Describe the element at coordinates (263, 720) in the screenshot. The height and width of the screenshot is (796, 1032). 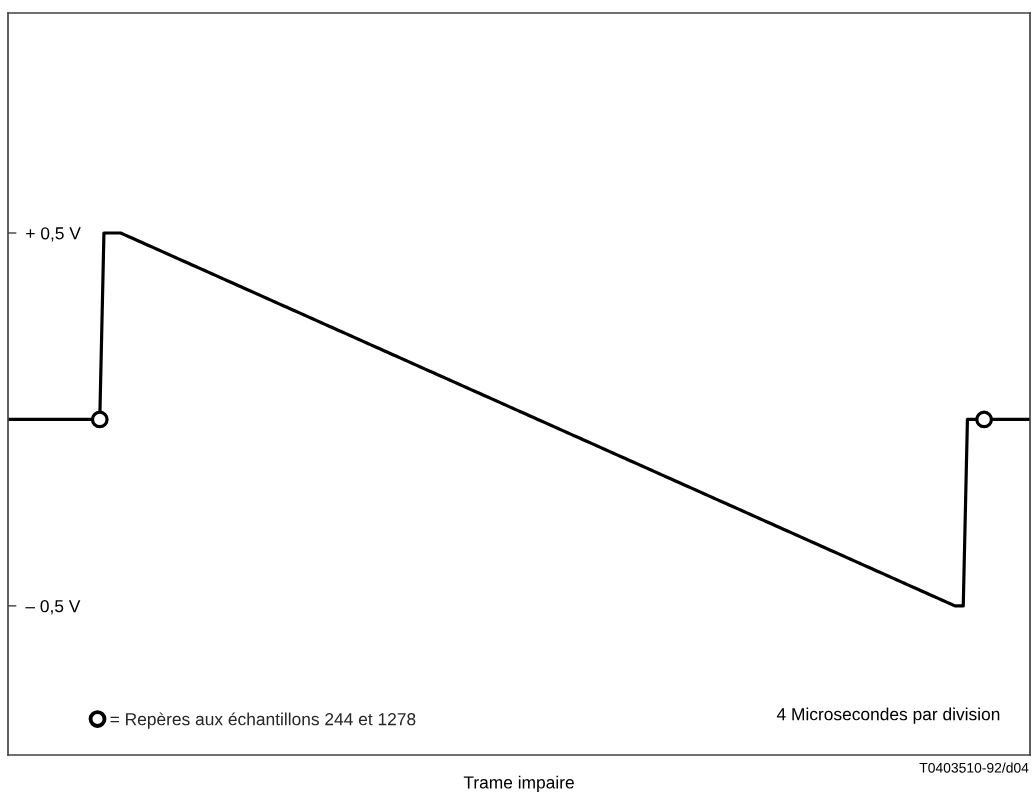
I see `legend-label: = Repères aux échantillons 244 et 1278` at that location.